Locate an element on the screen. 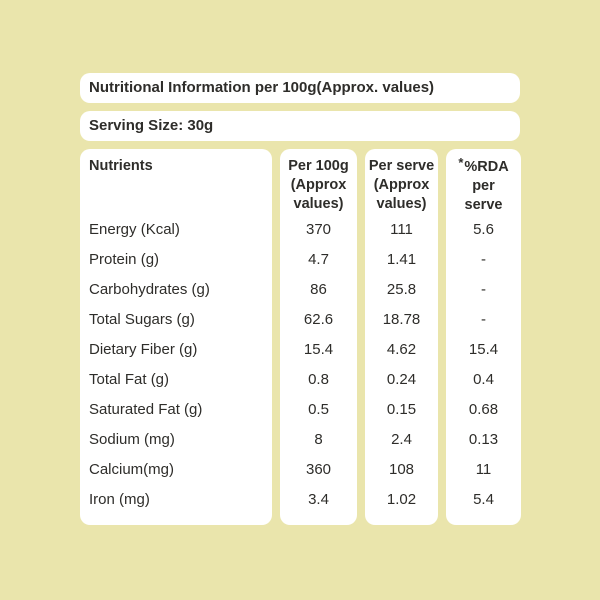 Image resolution: width=600 pixels, height=600 pixels. column-header-line: Per 100g is located at coordinates (318, 166).